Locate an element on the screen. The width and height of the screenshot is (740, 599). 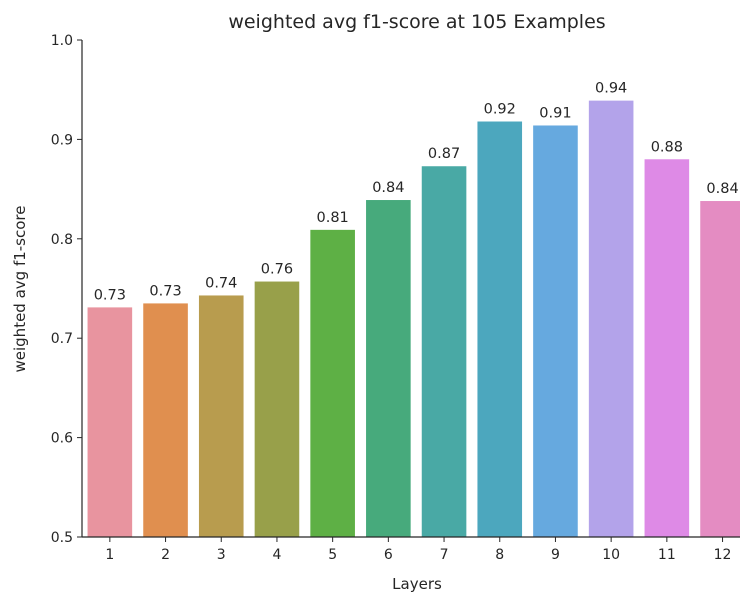
bar-value-label-3: 0.74 is located at coordinates (221, 283).